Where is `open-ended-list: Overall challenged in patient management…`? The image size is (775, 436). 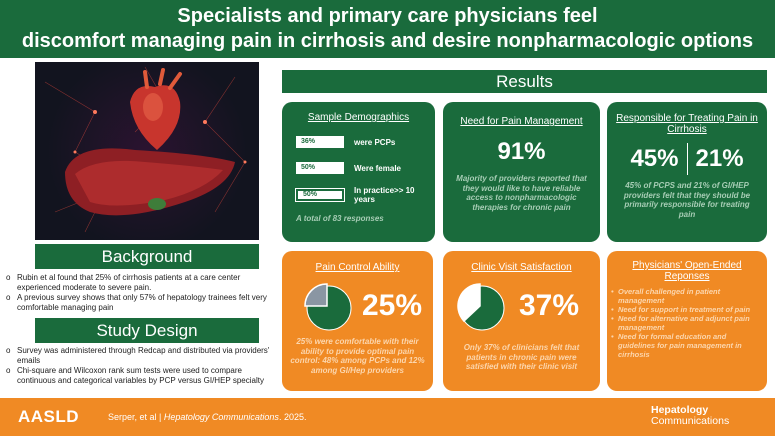
open-ended-list: Overall challenged in patient management… is located at coordinates (686, 323).